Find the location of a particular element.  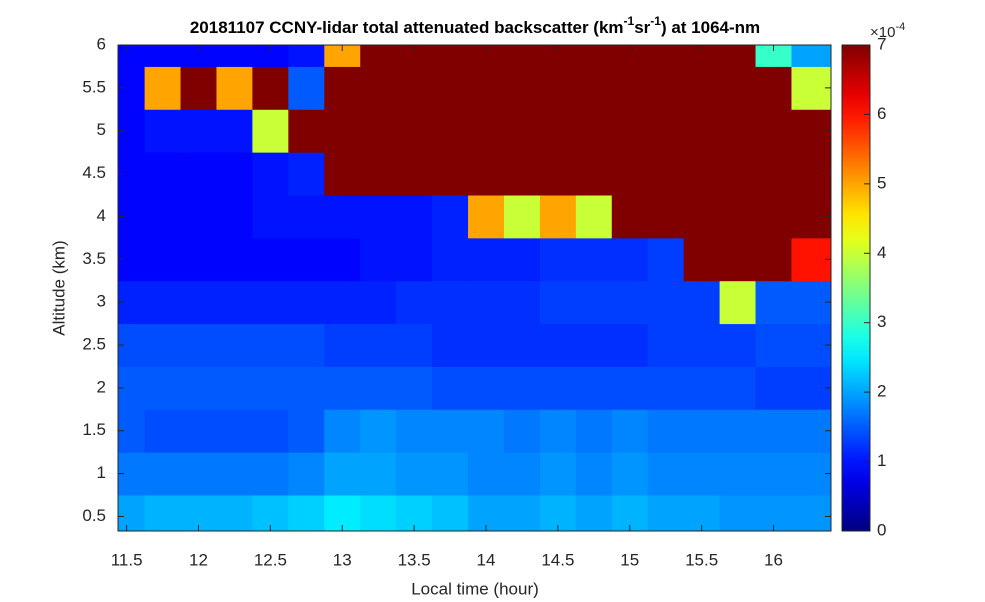

colorbar-tick-label: 0 is located at coordinates (881, 529).